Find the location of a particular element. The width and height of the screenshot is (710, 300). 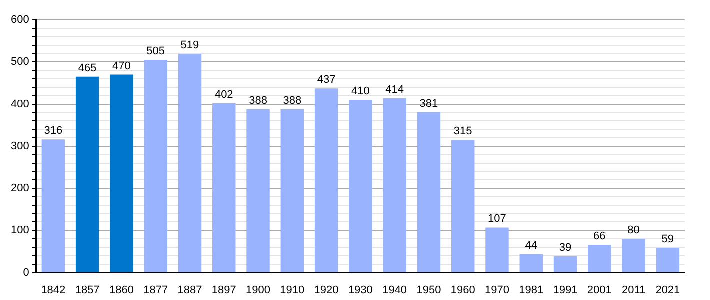

x-tick-label: 2021 is located at coordinates (668, 290).